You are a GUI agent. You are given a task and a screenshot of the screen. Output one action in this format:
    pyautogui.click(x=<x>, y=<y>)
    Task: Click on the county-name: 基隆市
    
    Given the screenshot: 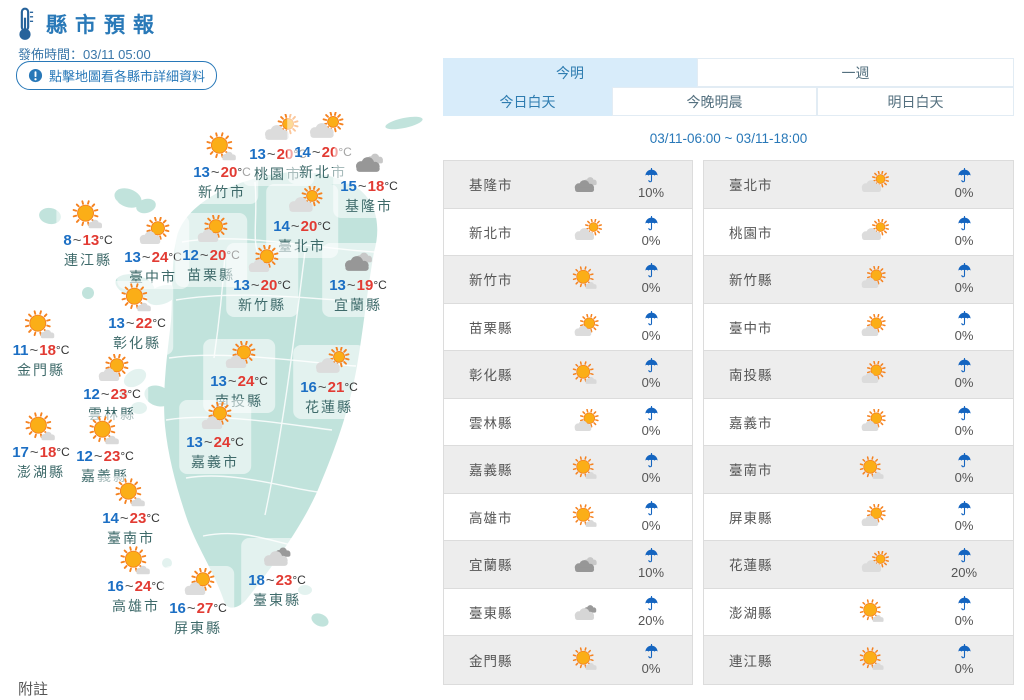 What is the action you would take?
    pyautogui.click(x=491, y=186)
    